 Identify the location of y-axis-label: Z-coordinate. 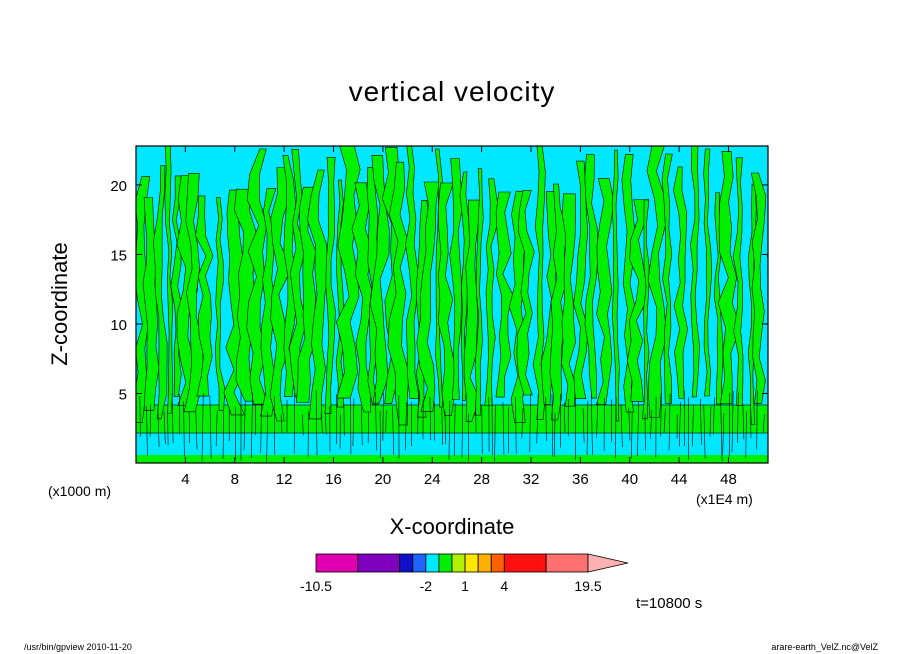
(59, 304).